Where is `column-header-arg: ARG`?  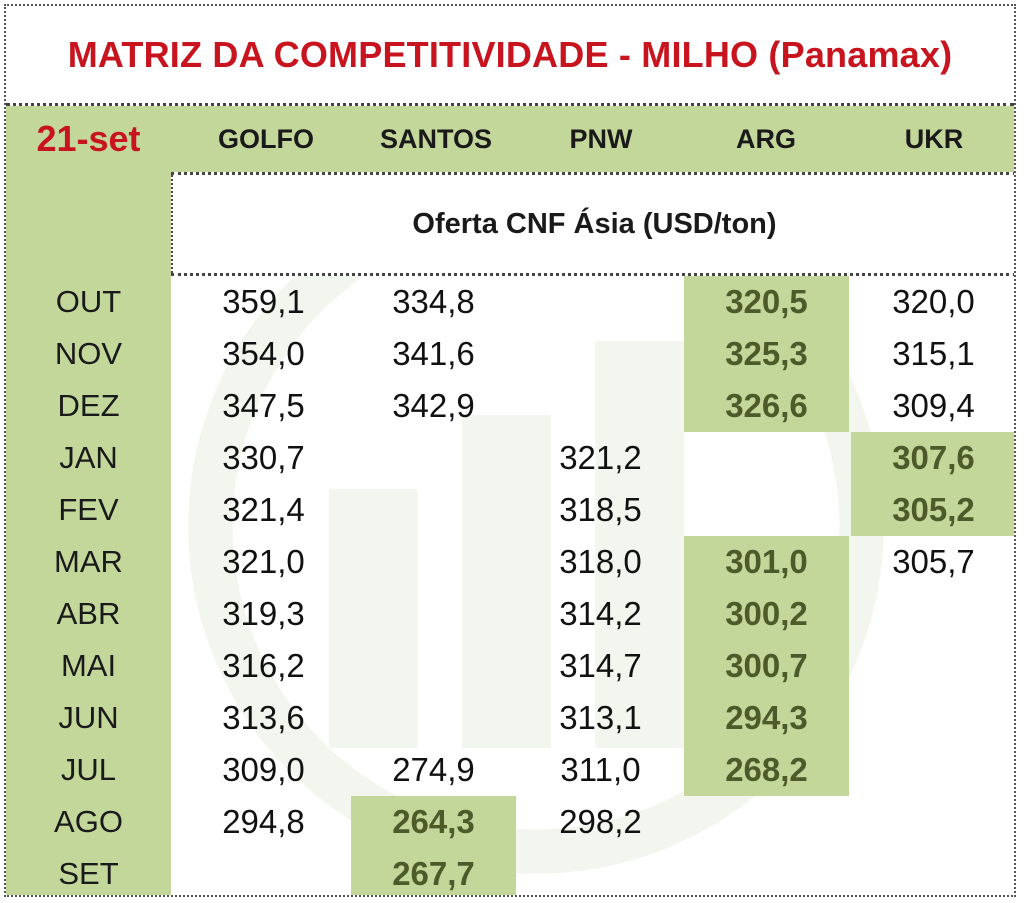
column-header-arg: ARG is located at coordinates (766, 138).